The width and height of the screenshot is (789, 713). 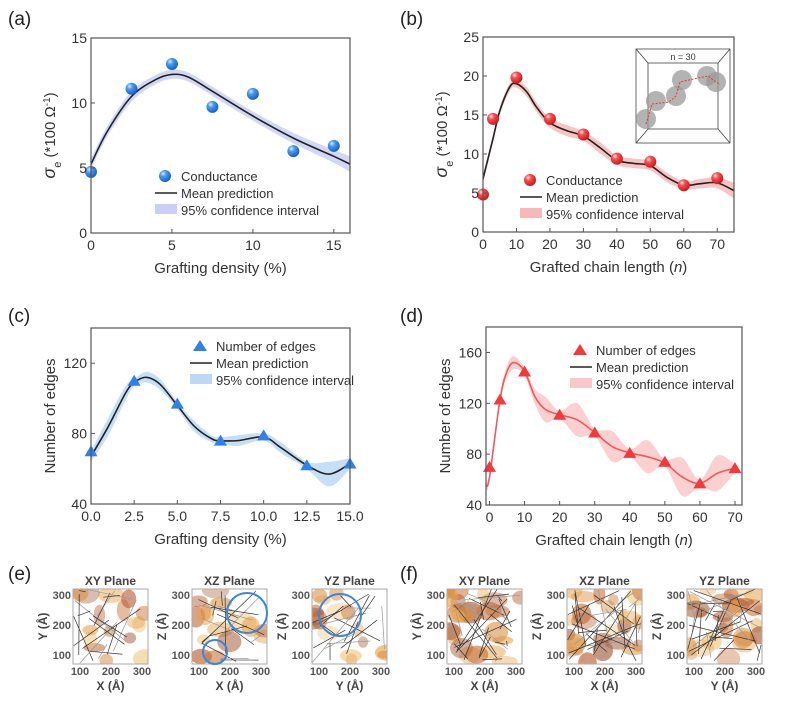 I want to click on y-axis-label-main: Number of edges, so click(x=50, y=415).